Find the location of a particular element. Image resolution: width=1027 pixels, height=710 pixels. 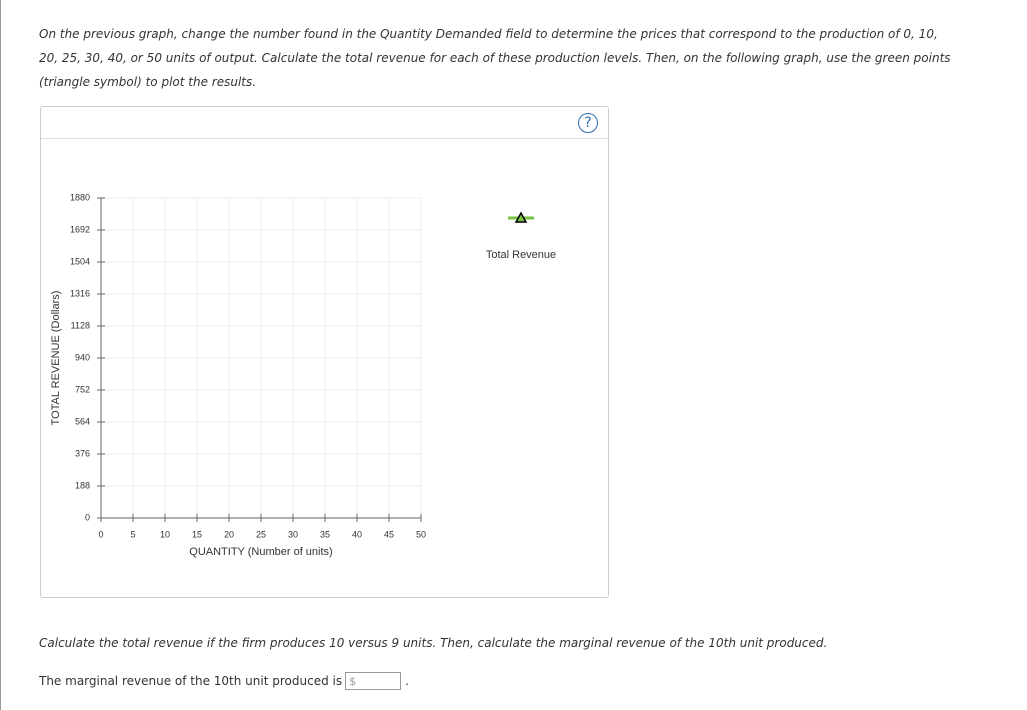

x-tick-label: 5 is located at coordinates (132, 534).